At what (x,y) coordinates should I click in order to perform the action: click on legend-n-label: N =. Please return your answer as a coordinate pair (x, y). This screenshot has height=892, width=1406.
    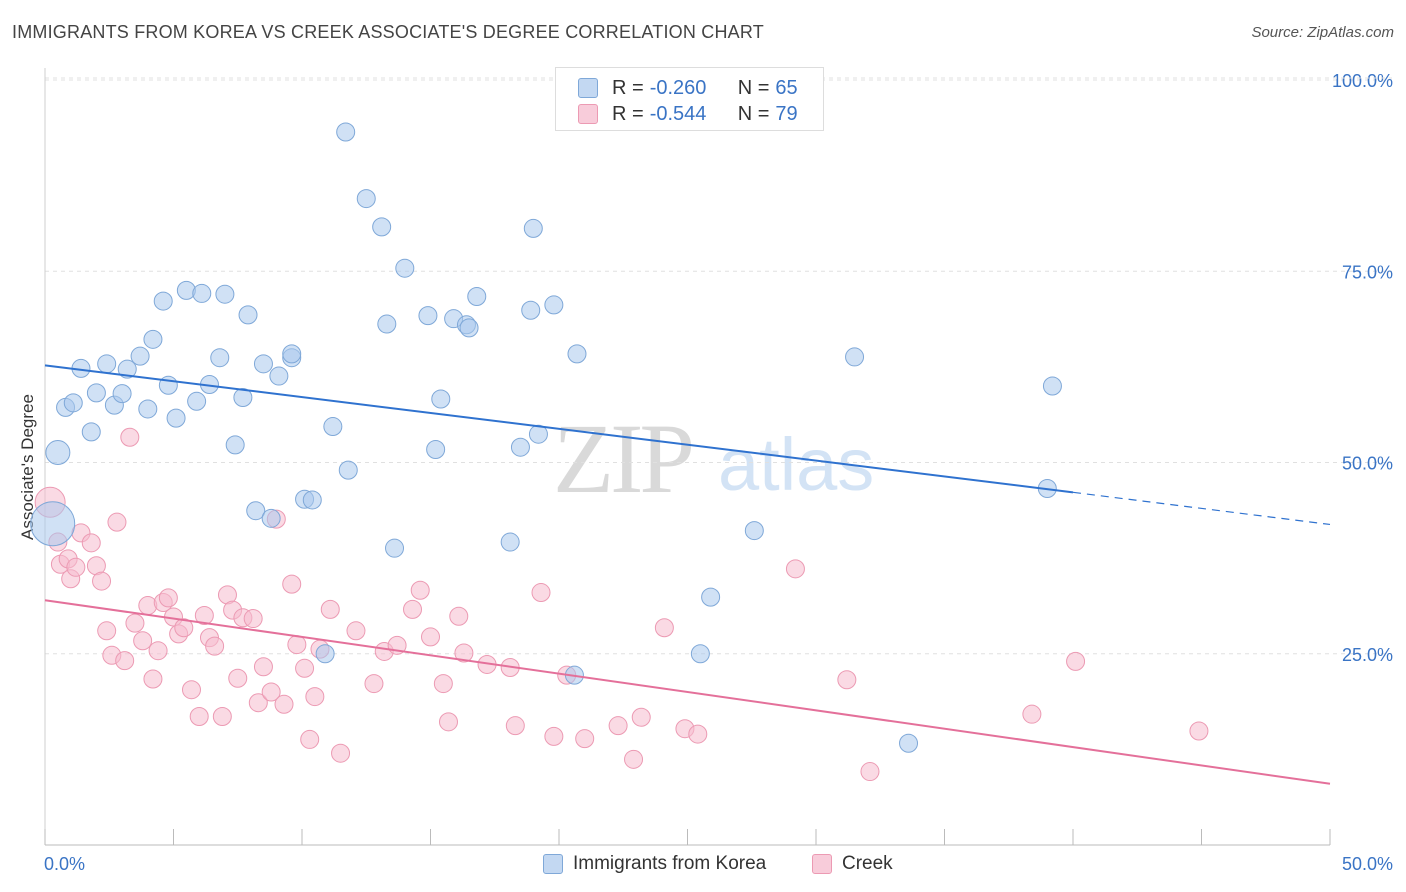
    Looking at the image, I should click on (753, 113).